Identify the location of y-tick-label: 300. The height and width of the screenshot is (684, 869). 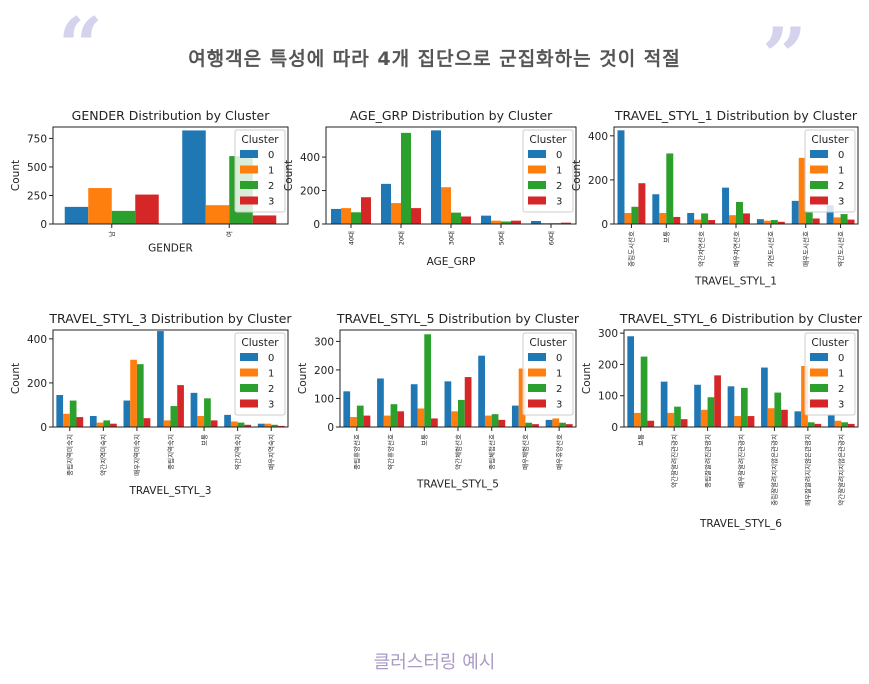
(608, 334).